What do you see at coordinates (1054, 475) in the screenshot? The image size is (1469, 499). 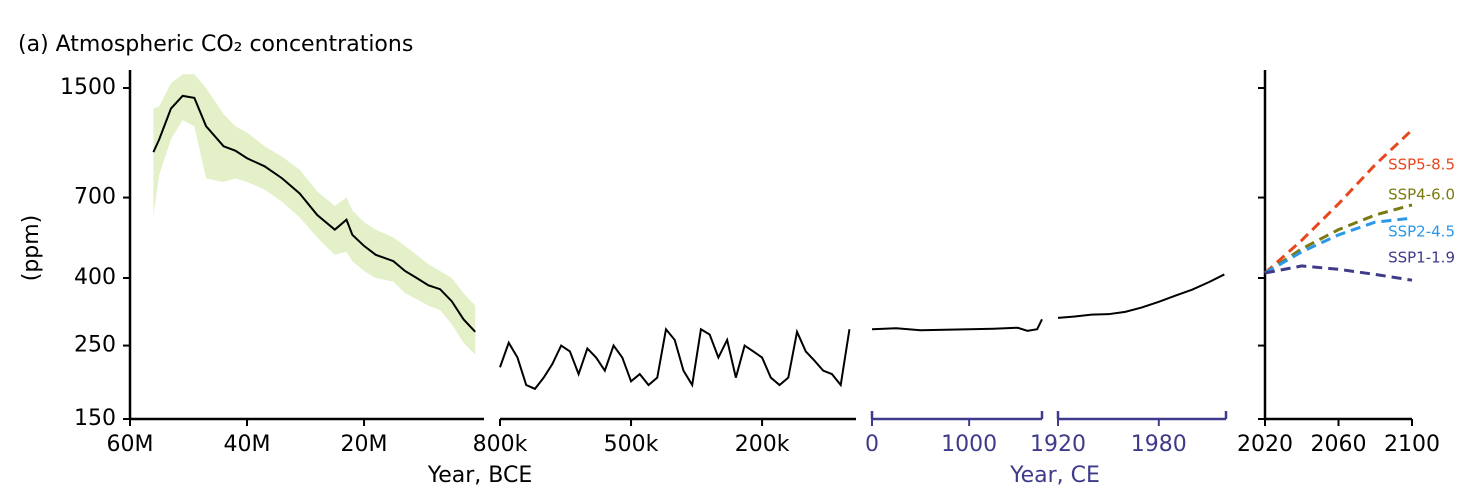 I see `x-axis-label: Year, CE` at bounding box center [1054, 475].